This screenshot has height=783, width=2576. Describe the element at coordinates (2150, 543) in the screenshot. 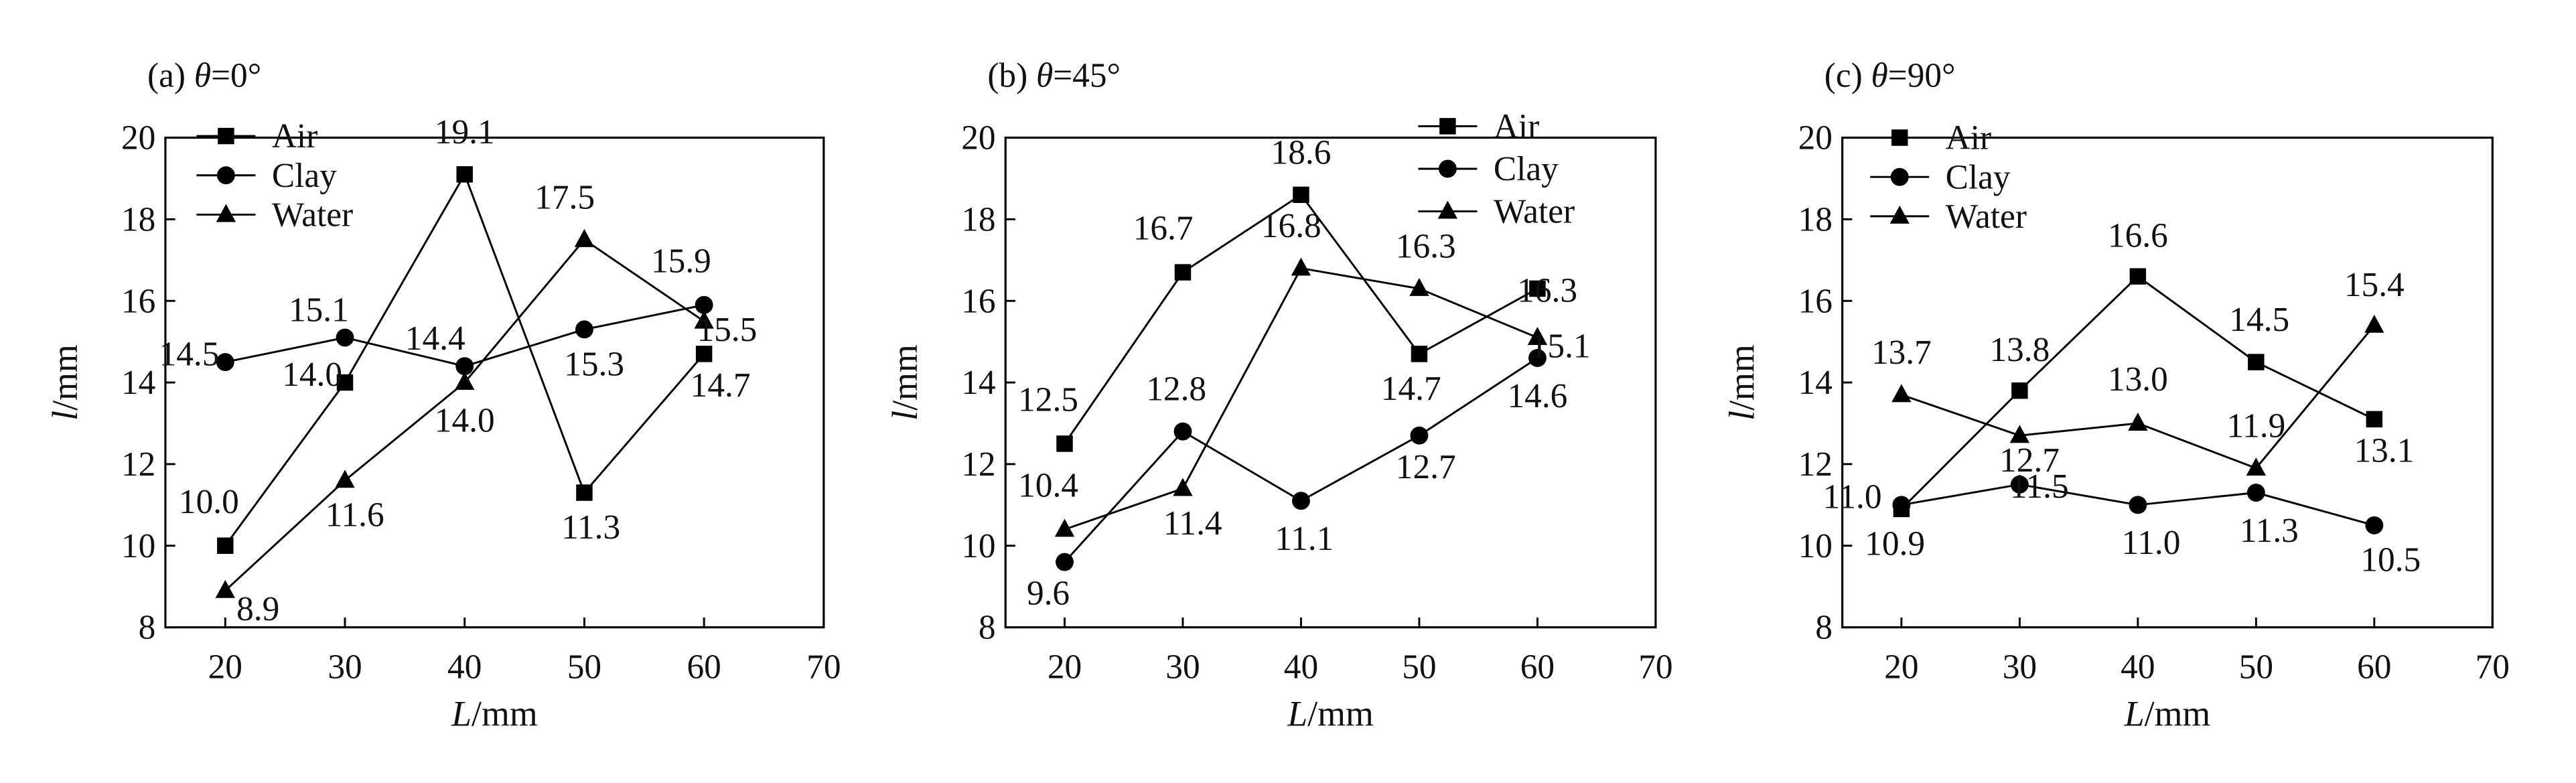

I see `data-label-clay: 11.0` at that location.